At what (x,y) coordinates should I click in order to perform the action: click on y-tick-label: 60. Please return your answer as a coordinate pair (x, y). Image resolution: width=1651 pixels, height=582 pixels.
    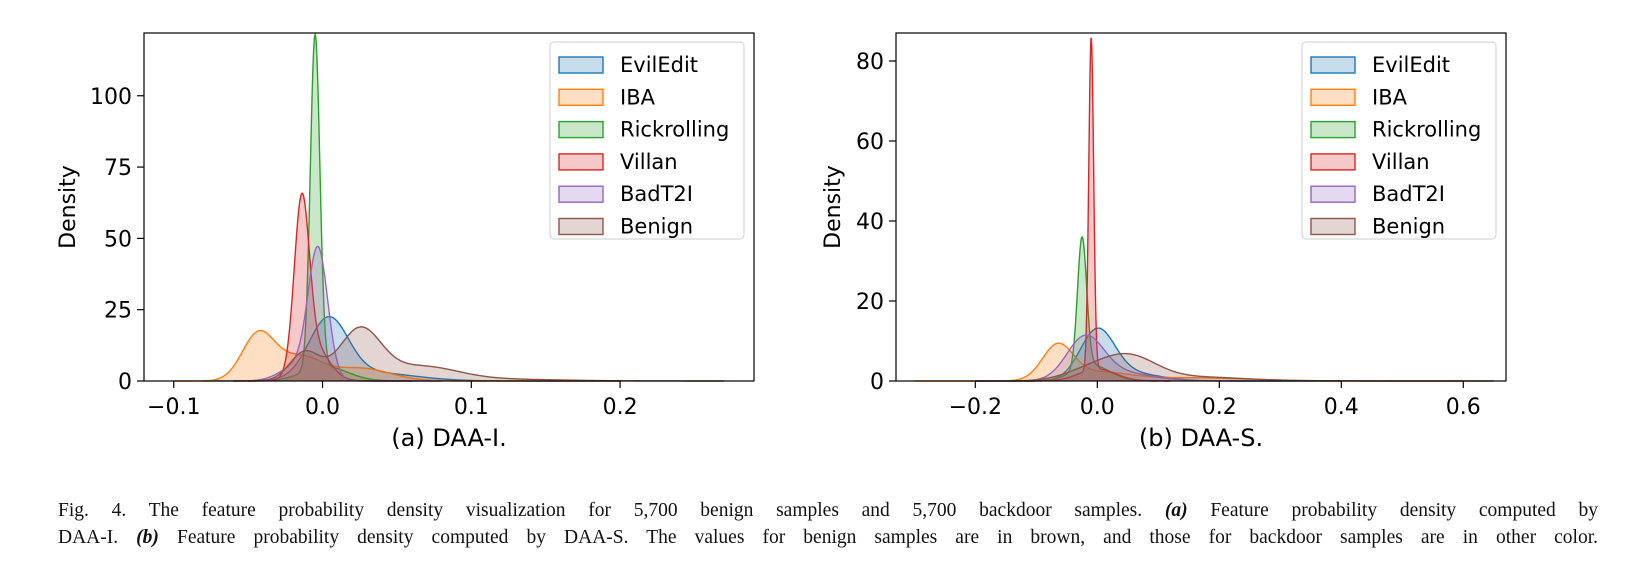
    Looking at the image, I should click on (870, 142).